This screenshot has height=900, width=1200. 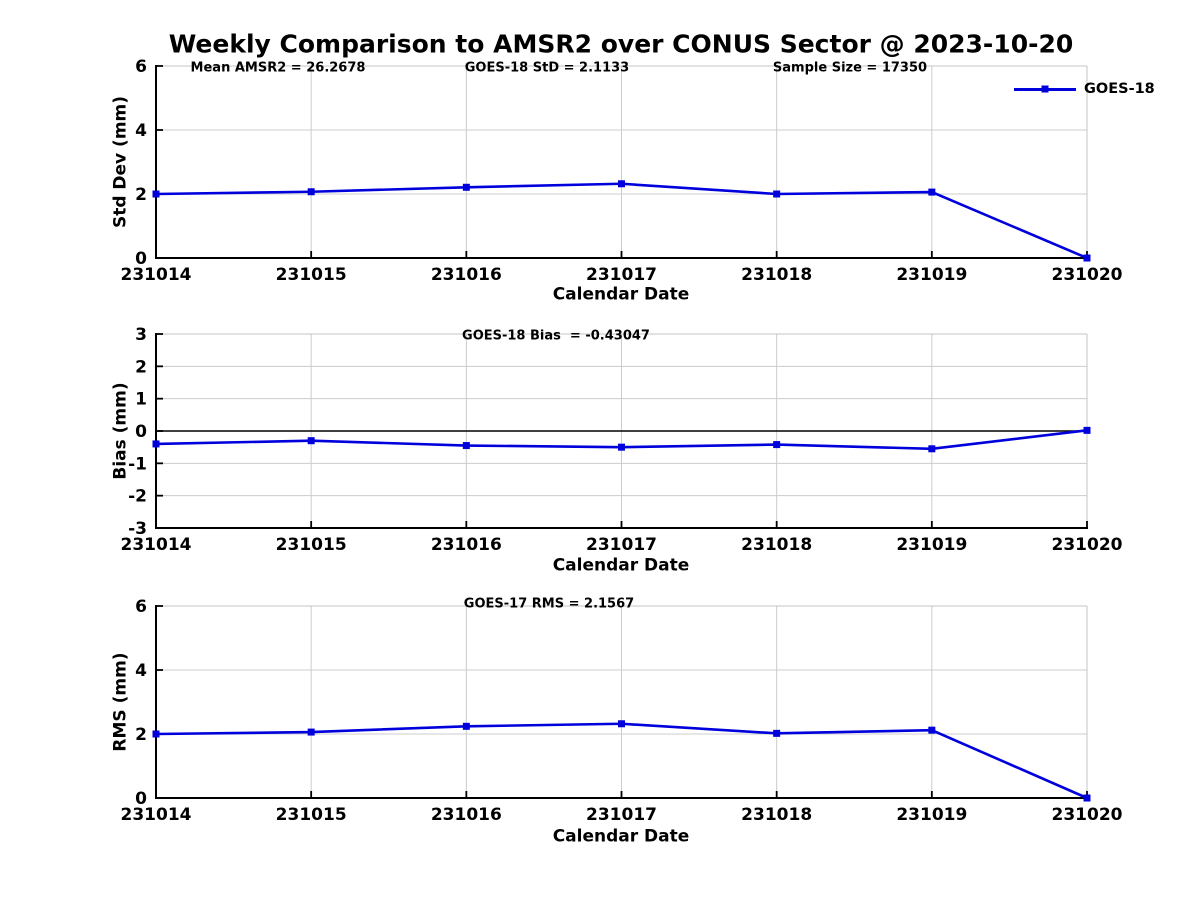 I want to click on legend-label: GOES-18, so click(x=1119, y=89).